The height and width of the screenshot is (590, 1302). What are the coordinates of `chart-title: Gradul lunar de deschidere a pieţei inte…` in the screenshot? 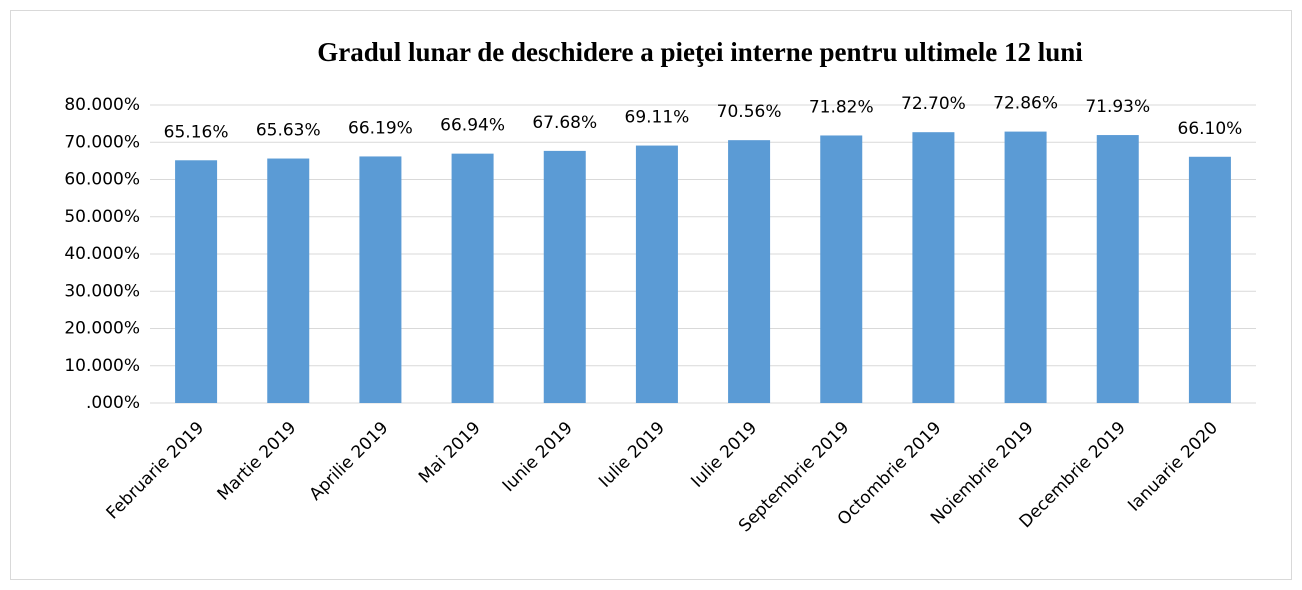 It's located at (700, 52).